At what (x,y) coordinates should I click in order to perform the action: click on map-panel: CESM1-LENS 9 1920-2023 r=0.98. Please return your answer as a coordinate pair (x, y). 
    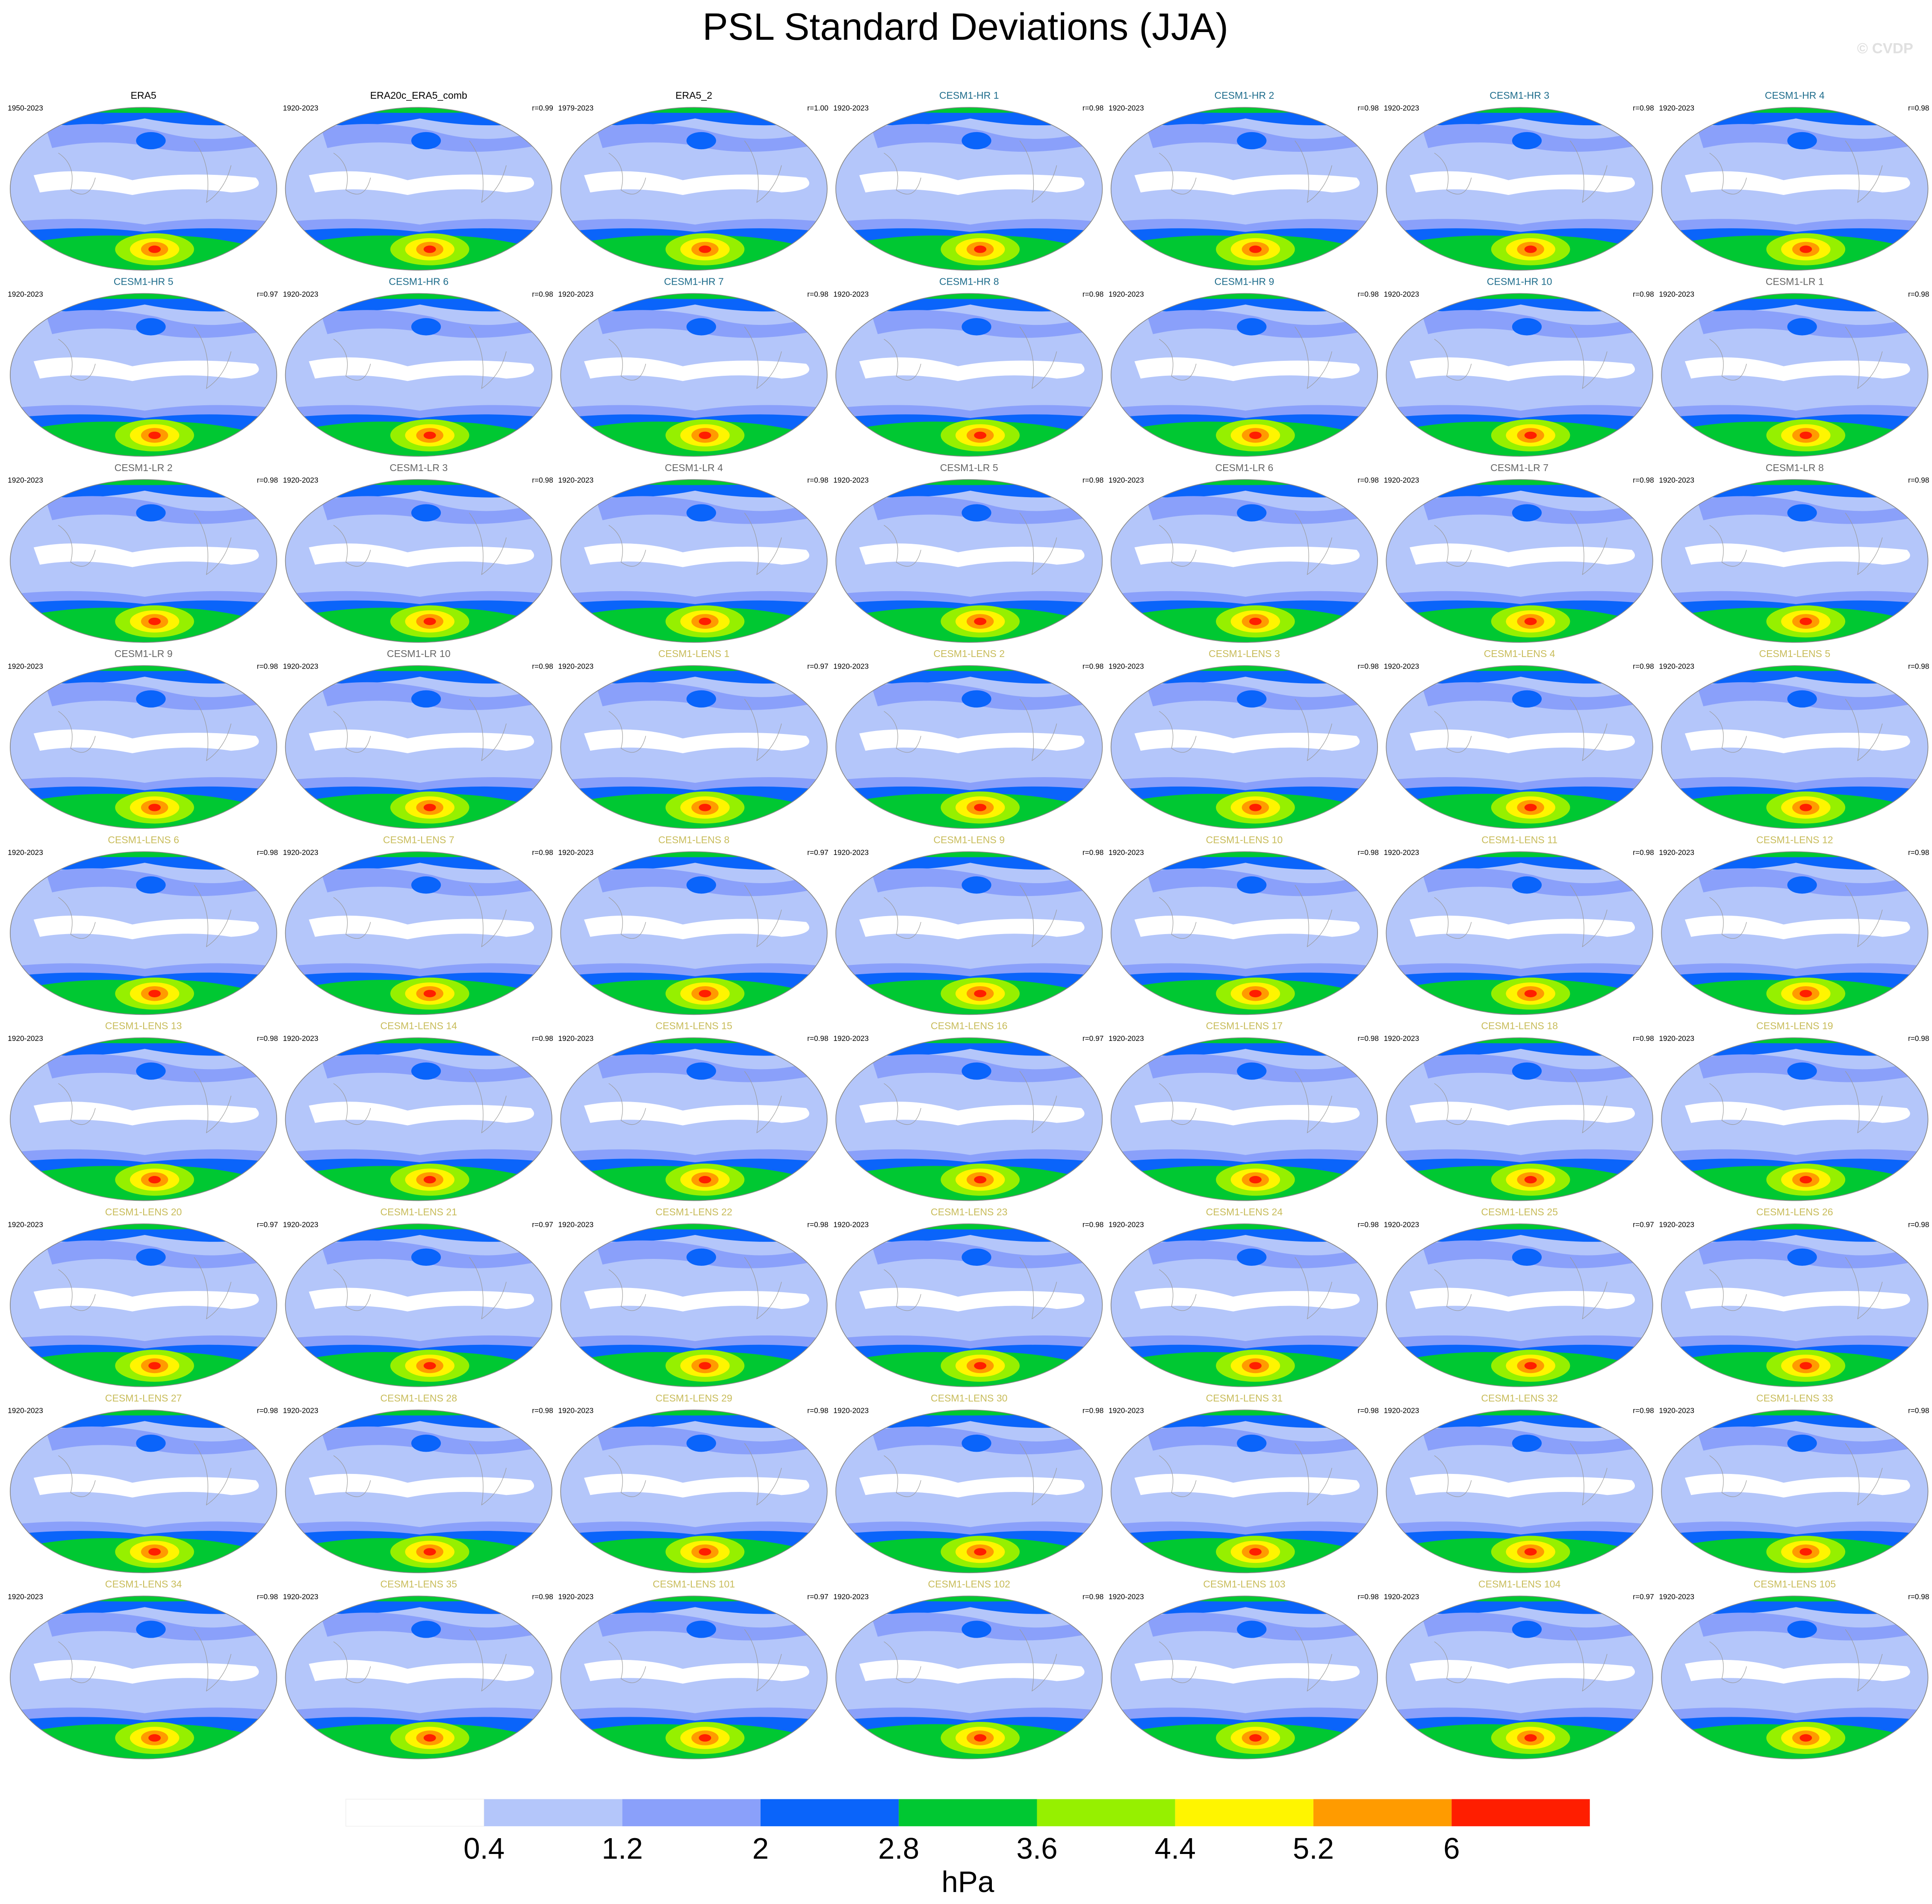
    Looking at the image, I should click on (968, 927).